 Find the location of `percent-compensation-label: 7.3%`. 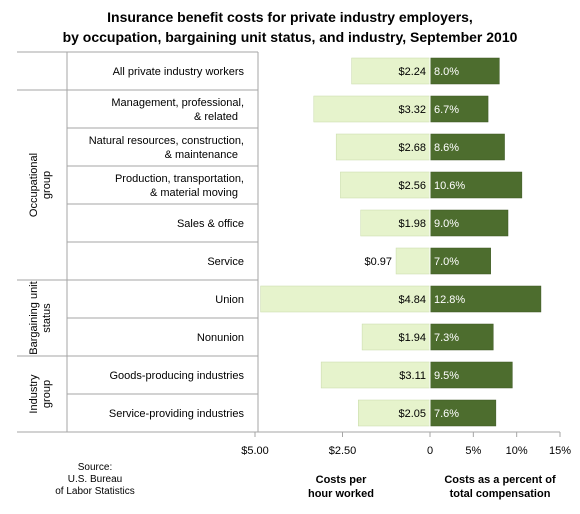

percent-compensation-label: 7.3% is located at coordinates (446, 338).